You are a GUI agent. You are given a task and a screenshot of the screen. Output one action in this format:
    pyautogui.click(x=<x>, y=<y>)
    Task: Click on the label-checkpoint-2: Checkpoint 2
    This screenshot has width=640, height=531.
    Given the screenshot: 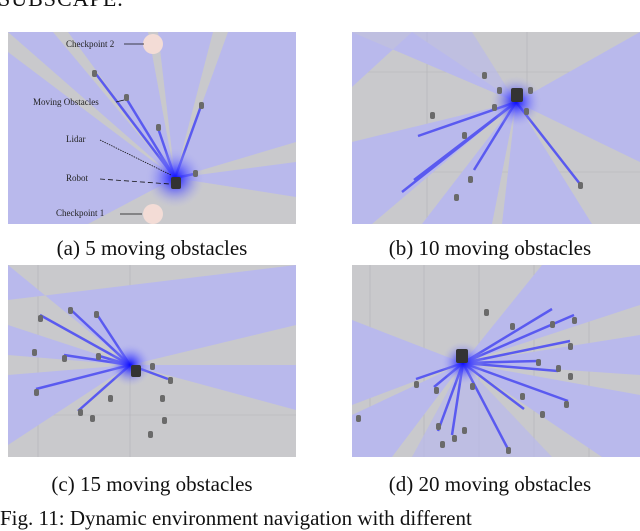 What is the action you would take?
    pyautogui.click(x=90, y=44)
    